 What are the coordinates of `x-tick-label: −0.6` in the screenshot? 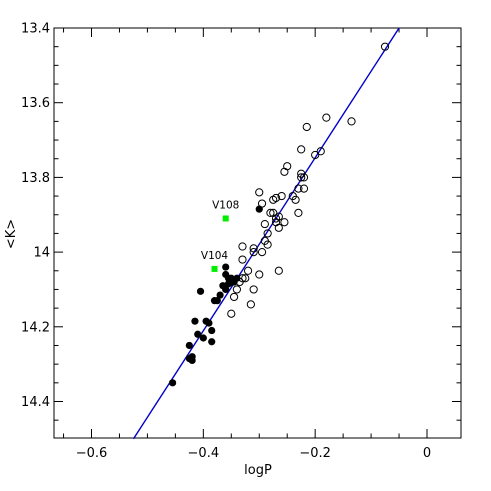 It's located at (92, 453).